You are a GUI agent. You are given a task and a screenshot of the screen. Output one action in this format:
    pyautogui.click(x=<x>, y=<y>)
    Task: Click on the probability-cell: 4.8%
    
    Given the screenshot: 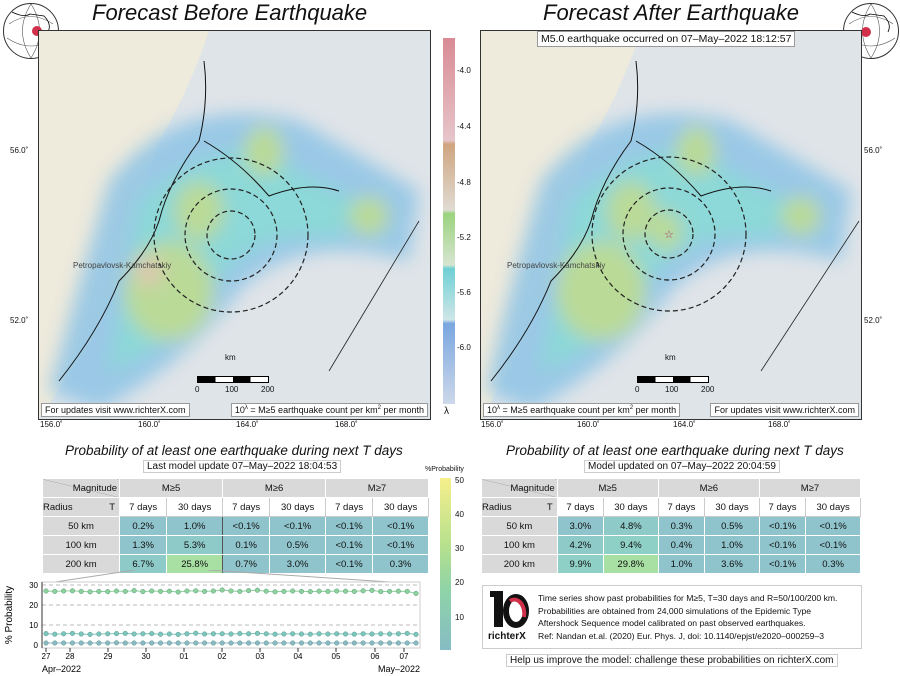 What is the action you would take?
    pyautogui.click(x=631, y=526)
    